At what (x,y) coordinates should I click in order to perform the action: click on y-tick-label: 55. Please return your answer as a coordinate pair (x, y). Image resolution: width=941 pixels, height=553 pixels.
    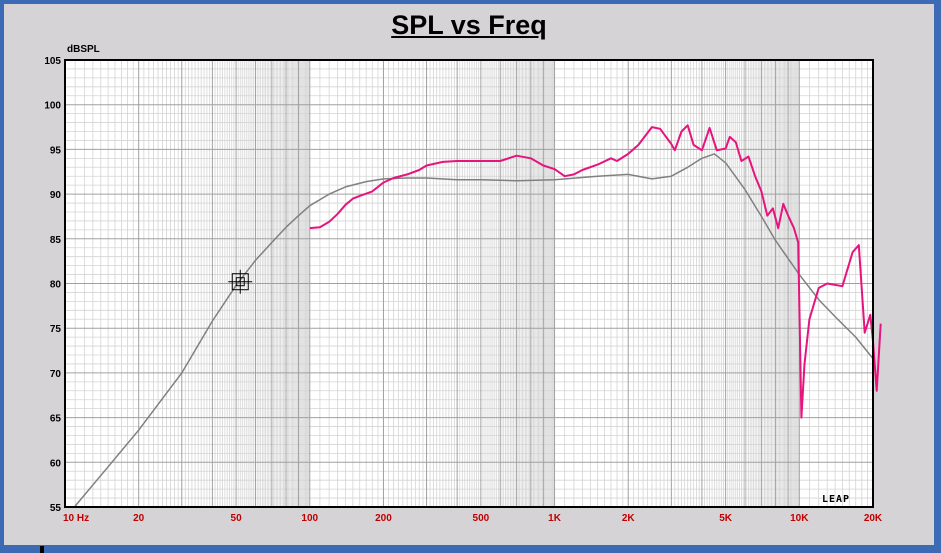
    Looking at the image, I should click on (56, 508).